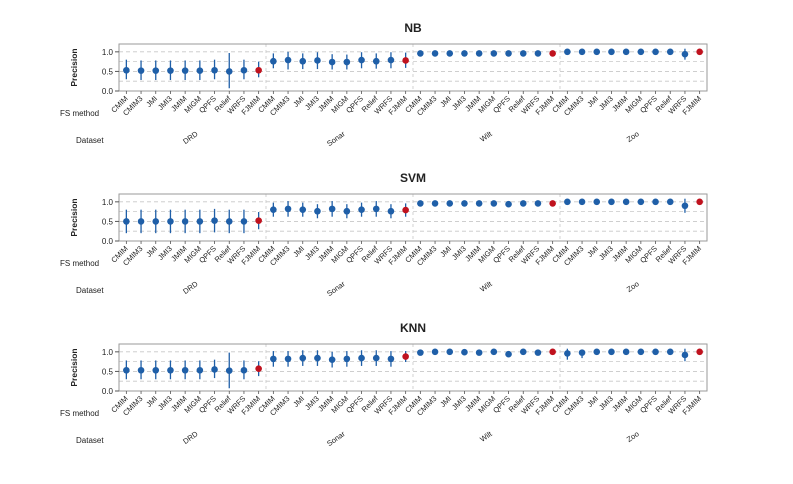 The width and height of the screenshot is (793, 484). Describe the element at coordinates (108, 241) in the screenshot. I see `y-tick-label: 0.0` at that location.